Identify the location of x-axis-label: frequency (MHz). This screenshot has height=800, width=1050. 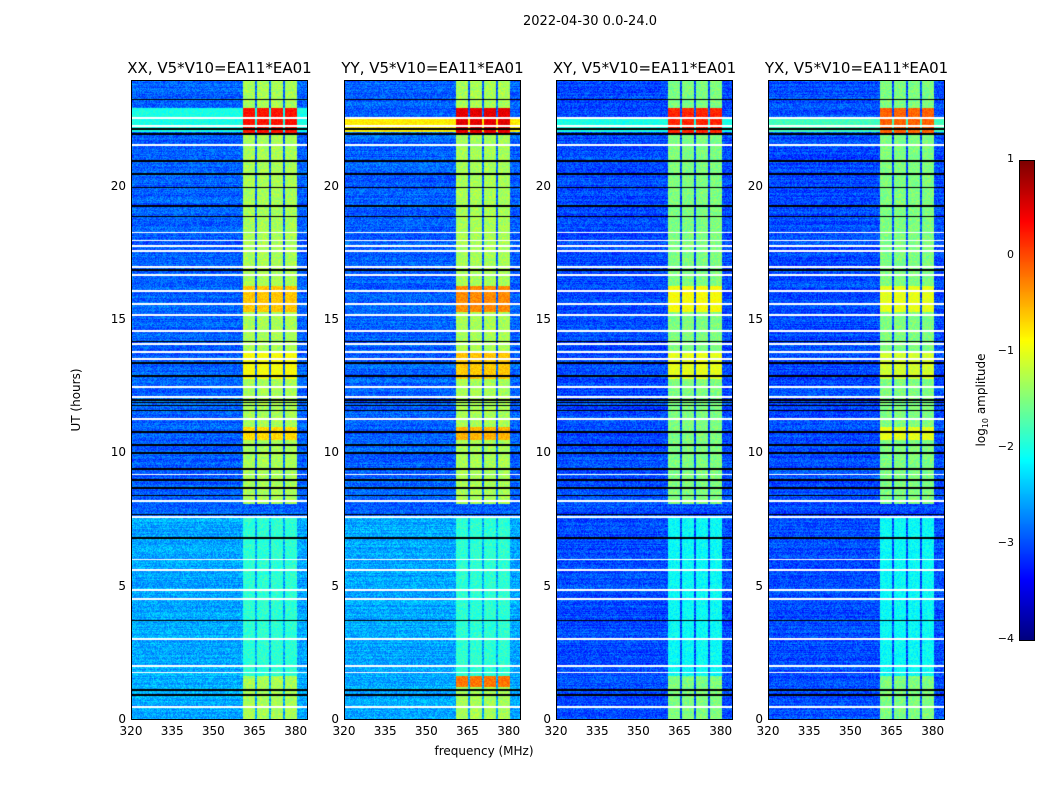
(484, 751).